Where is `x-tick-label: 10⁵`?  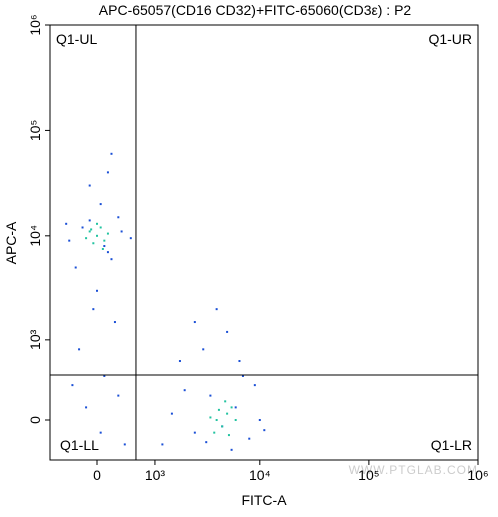 x-tick-label: 10⁵ is located at coordinates (368, 475).